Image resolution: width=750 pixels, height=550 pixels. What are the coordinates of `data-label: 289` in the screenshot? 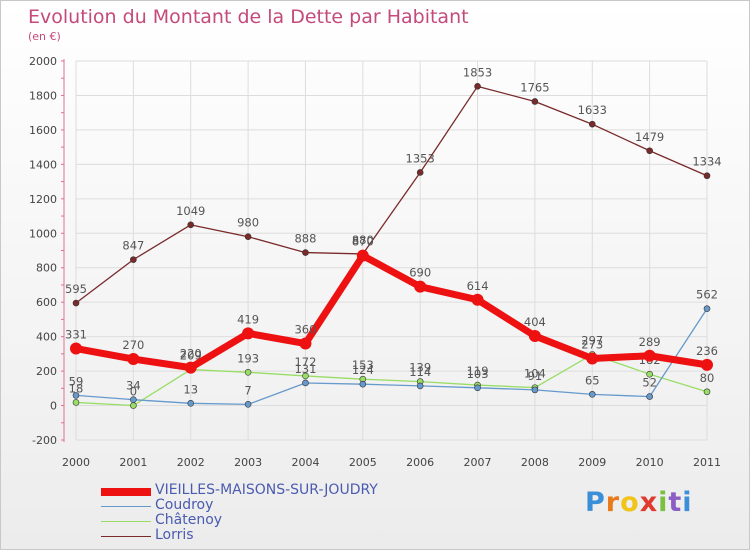 It's located at (650, 342).